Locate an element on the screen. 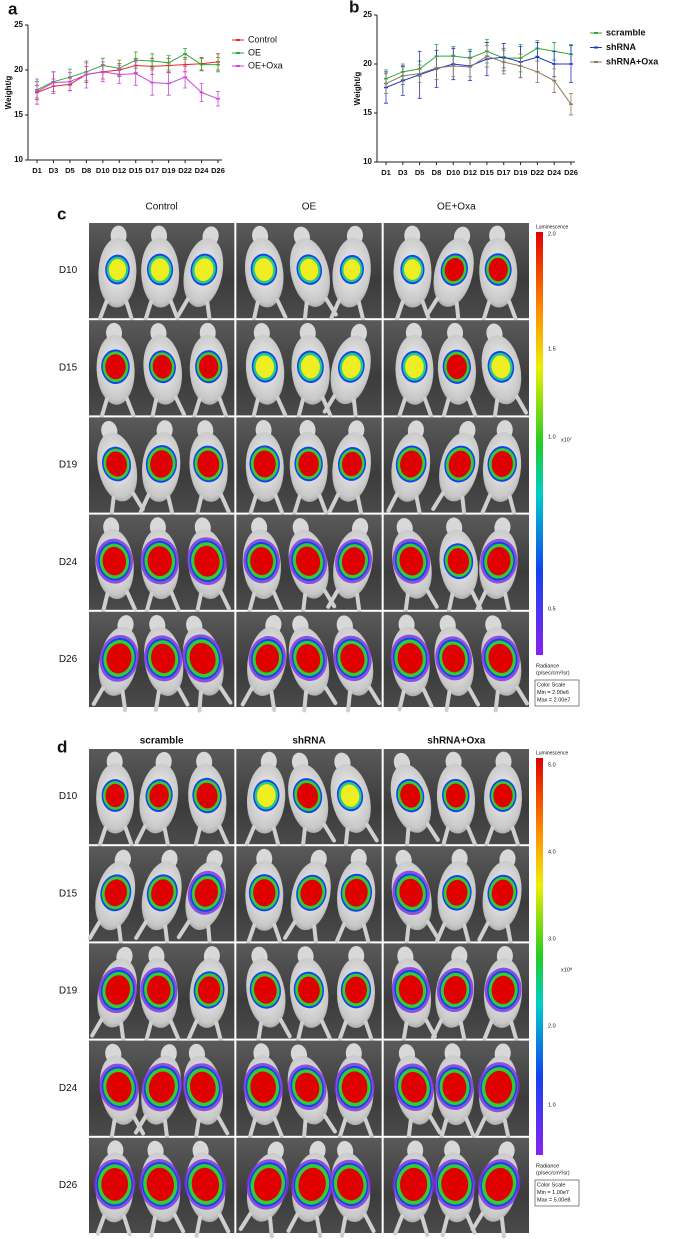 This screenshot has width=686, height=1239. x-tick-label: D26 is located at coordinates (571, 172).